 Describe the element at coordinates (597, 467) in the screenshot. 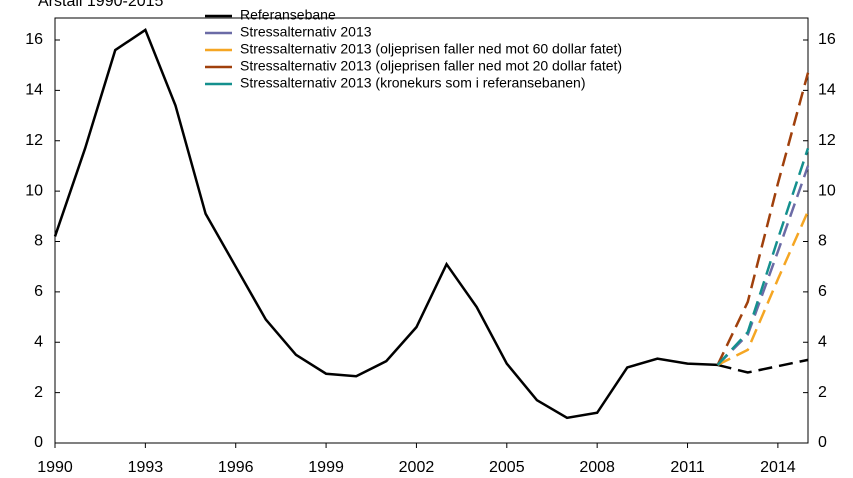

I see `x-tick-label: 2008` at that location.